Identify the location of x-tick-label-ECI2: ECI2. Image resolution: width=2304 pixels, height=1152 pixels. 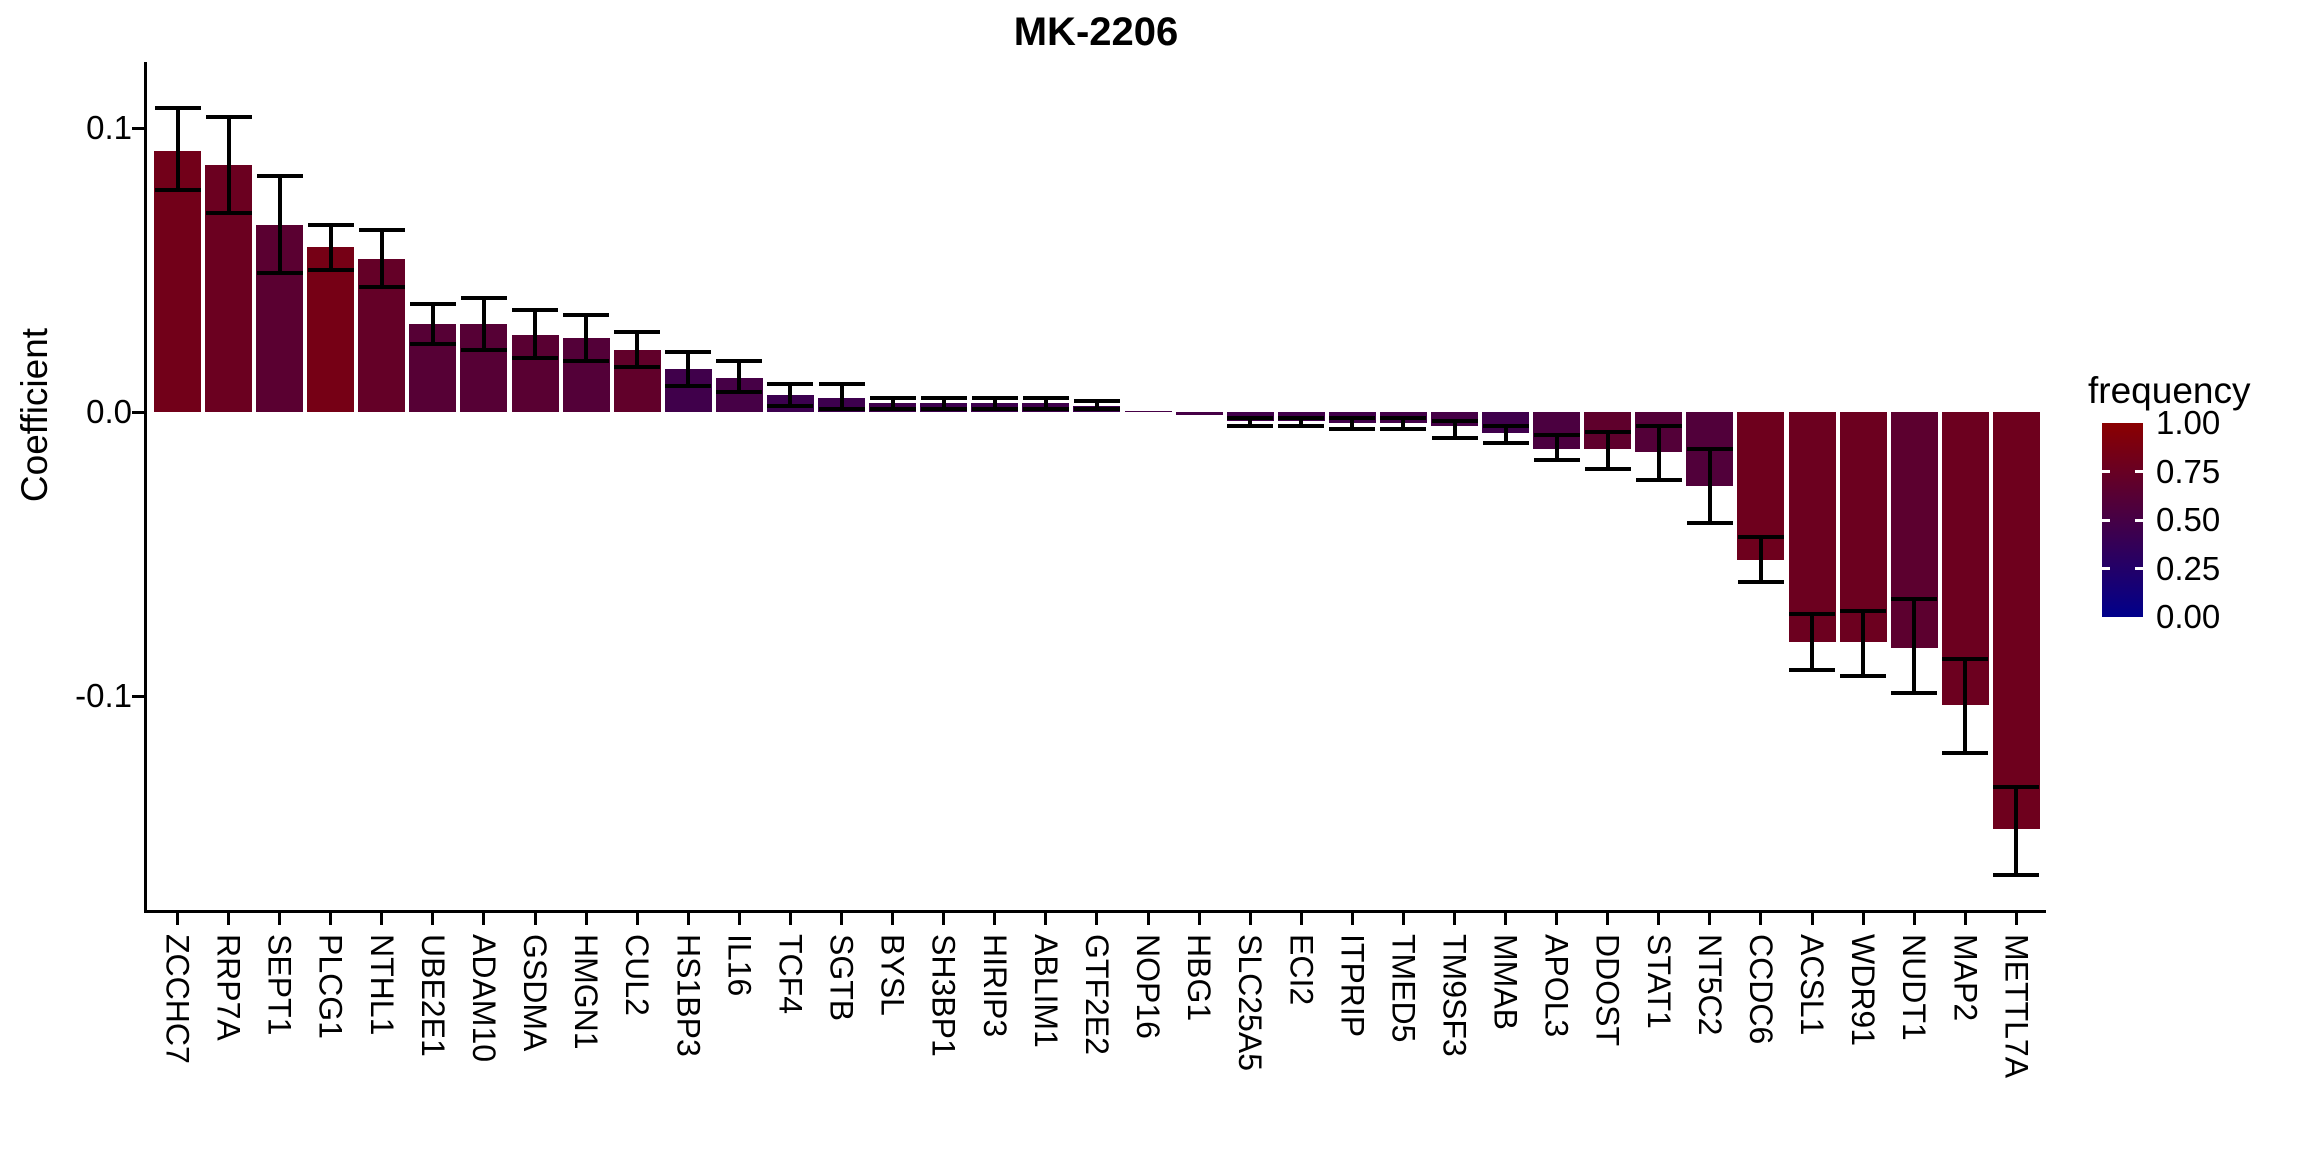
(1301, 970).